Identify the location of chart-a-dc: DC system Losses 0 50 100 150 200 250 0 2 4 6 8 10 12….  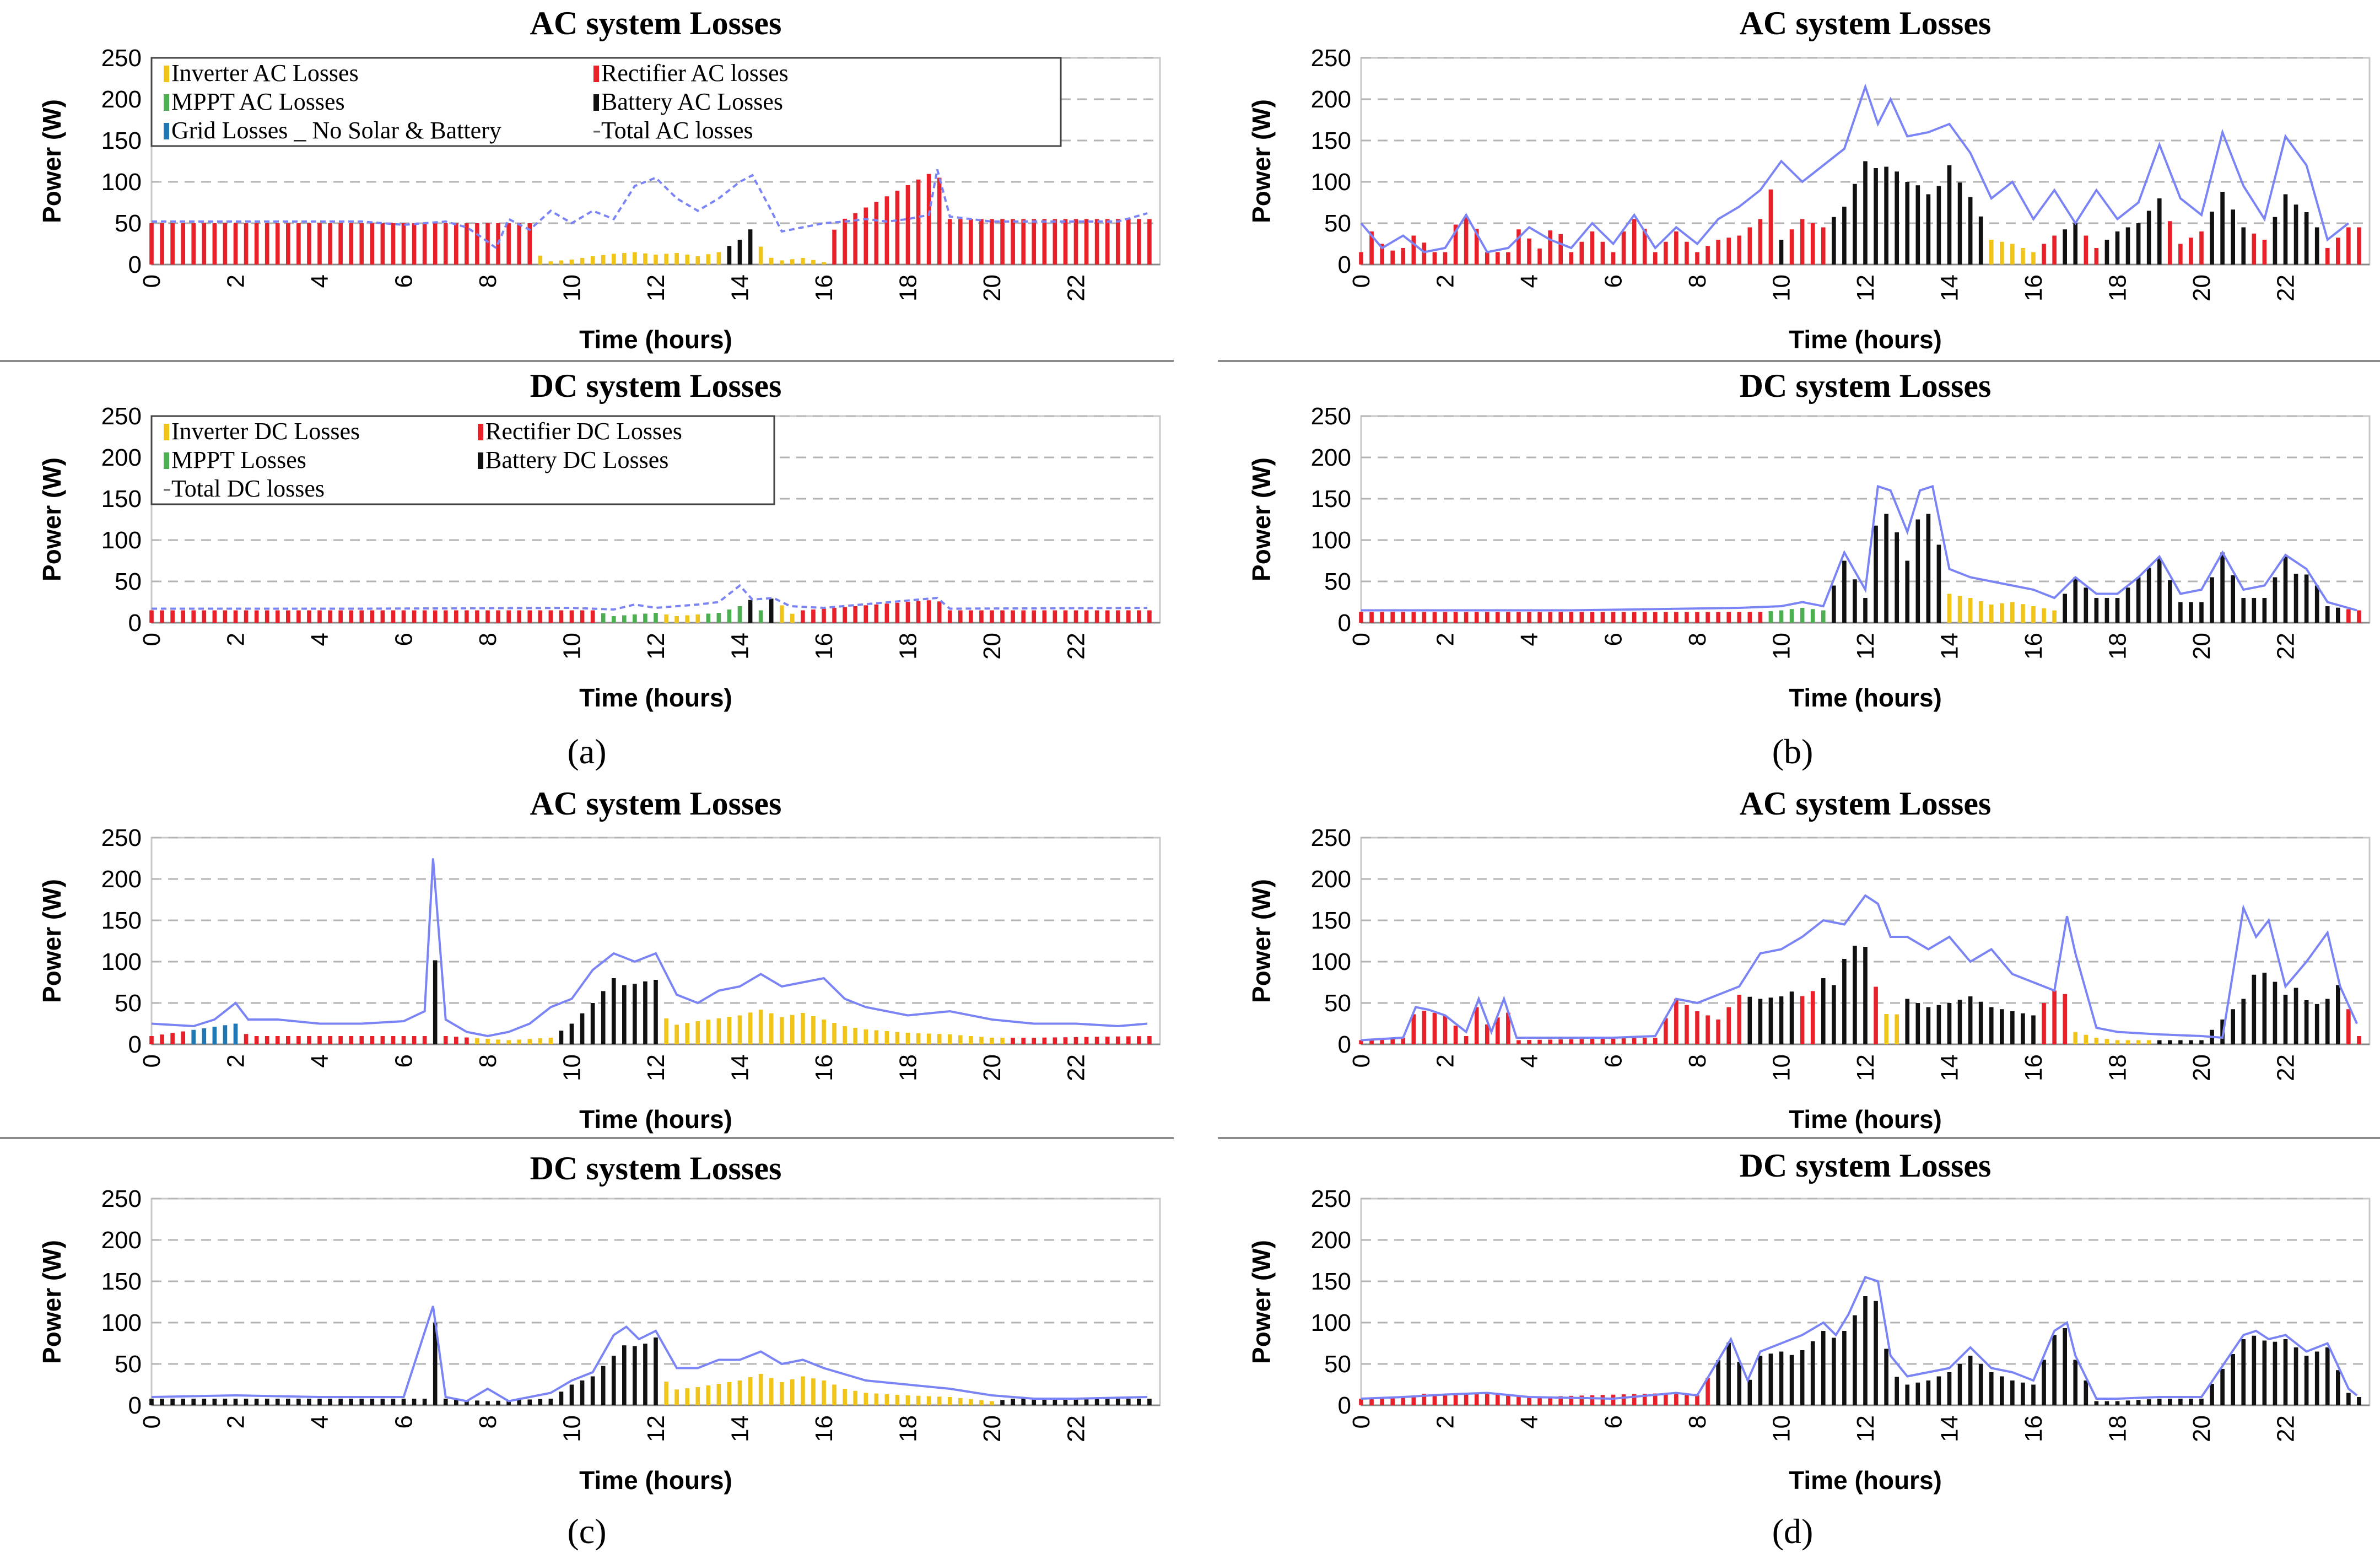
(599, 540).